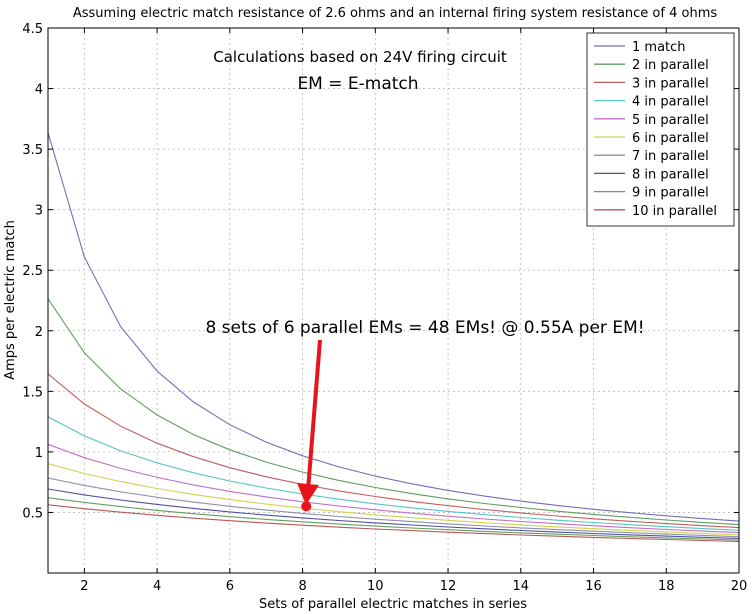 This screenshot has height=614, width=752. I want to click on y-tick-label: 0.5, so click(32, 513).